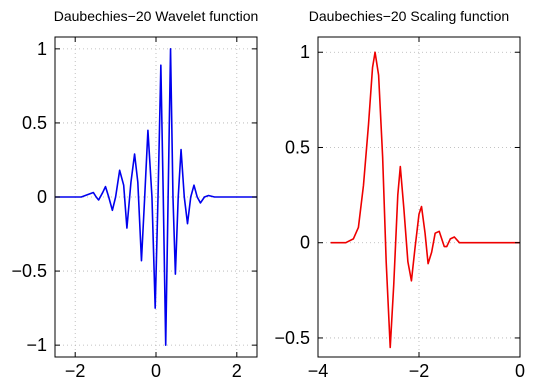 The width and height of the screenshot is (541, 379). I want to click on y-tick-label: −1, so click(36, 345).